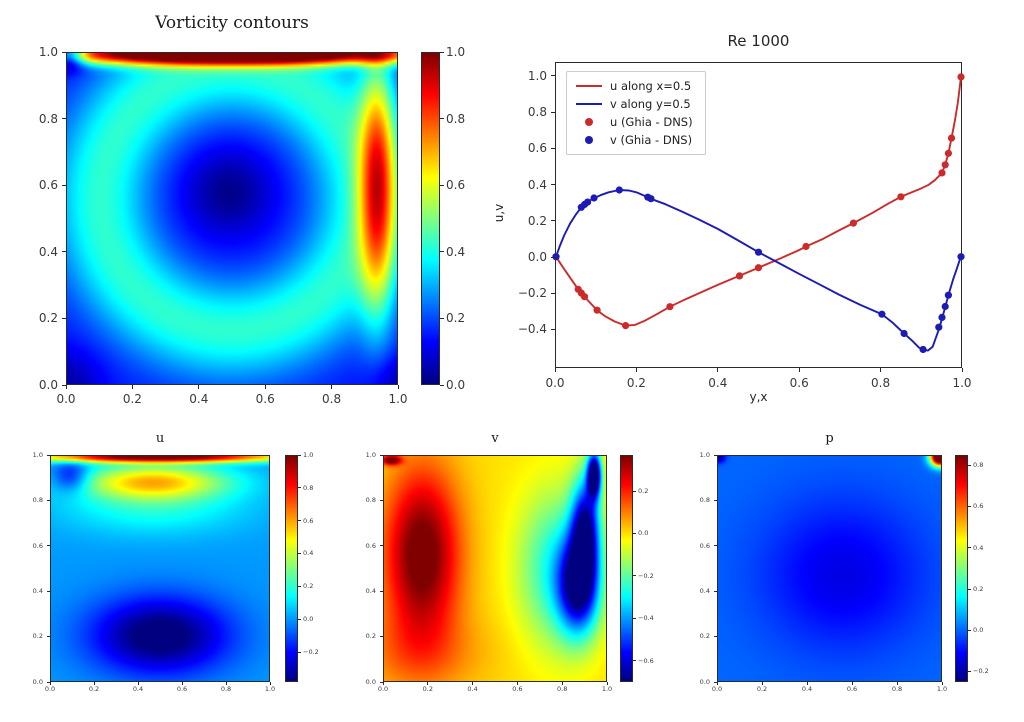  Describe the element at coordinates (160, 438) in the screenshot. I see `u-field-title: u` at that location.